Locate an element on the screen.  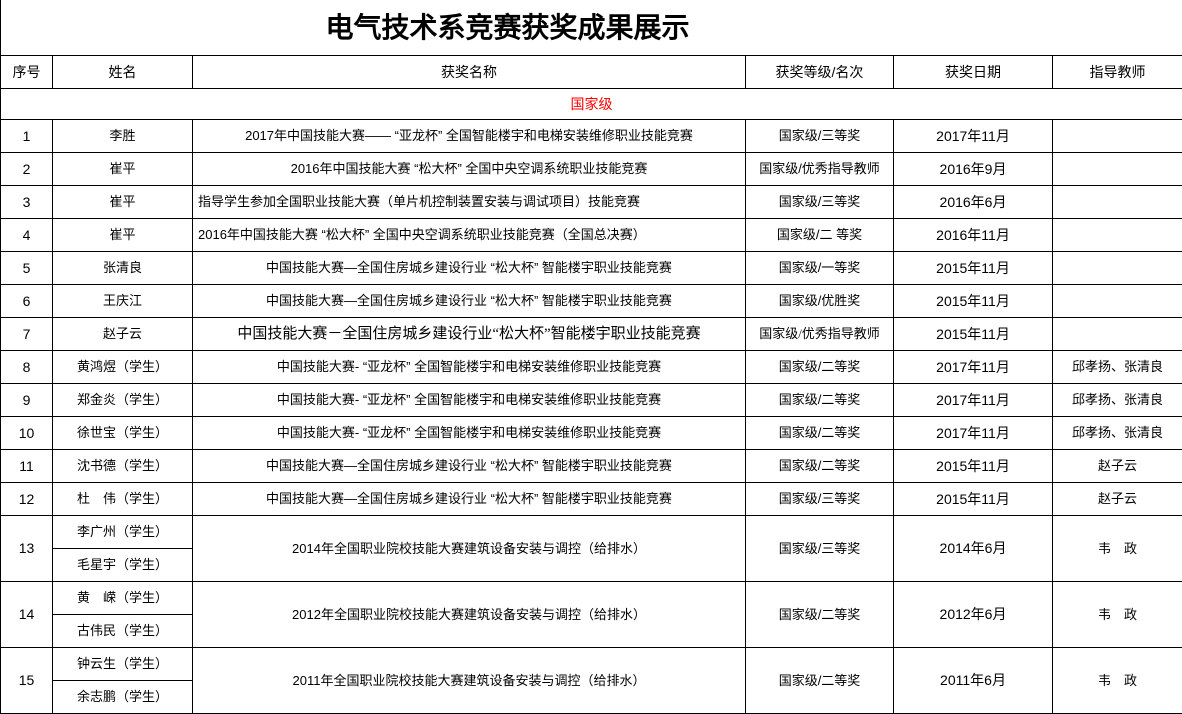
student-name-cell: 黄 嵘（学生） is located at coordinates (122, 598).